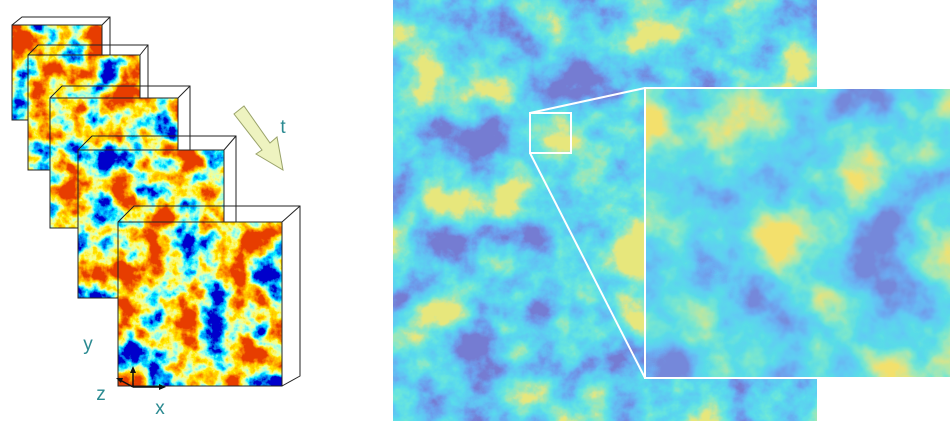  Describe the element at coordinates (160, 408) in the screenshot. I see `x-axis-label: x` at that location.